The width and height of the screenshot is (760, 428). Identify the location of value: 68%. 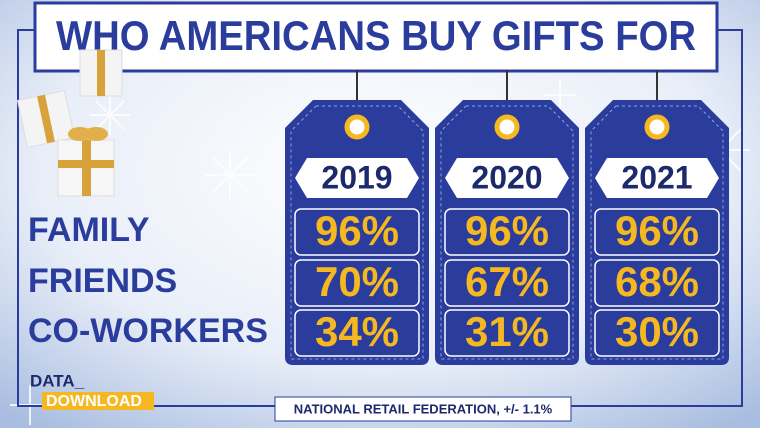
(657, 281).